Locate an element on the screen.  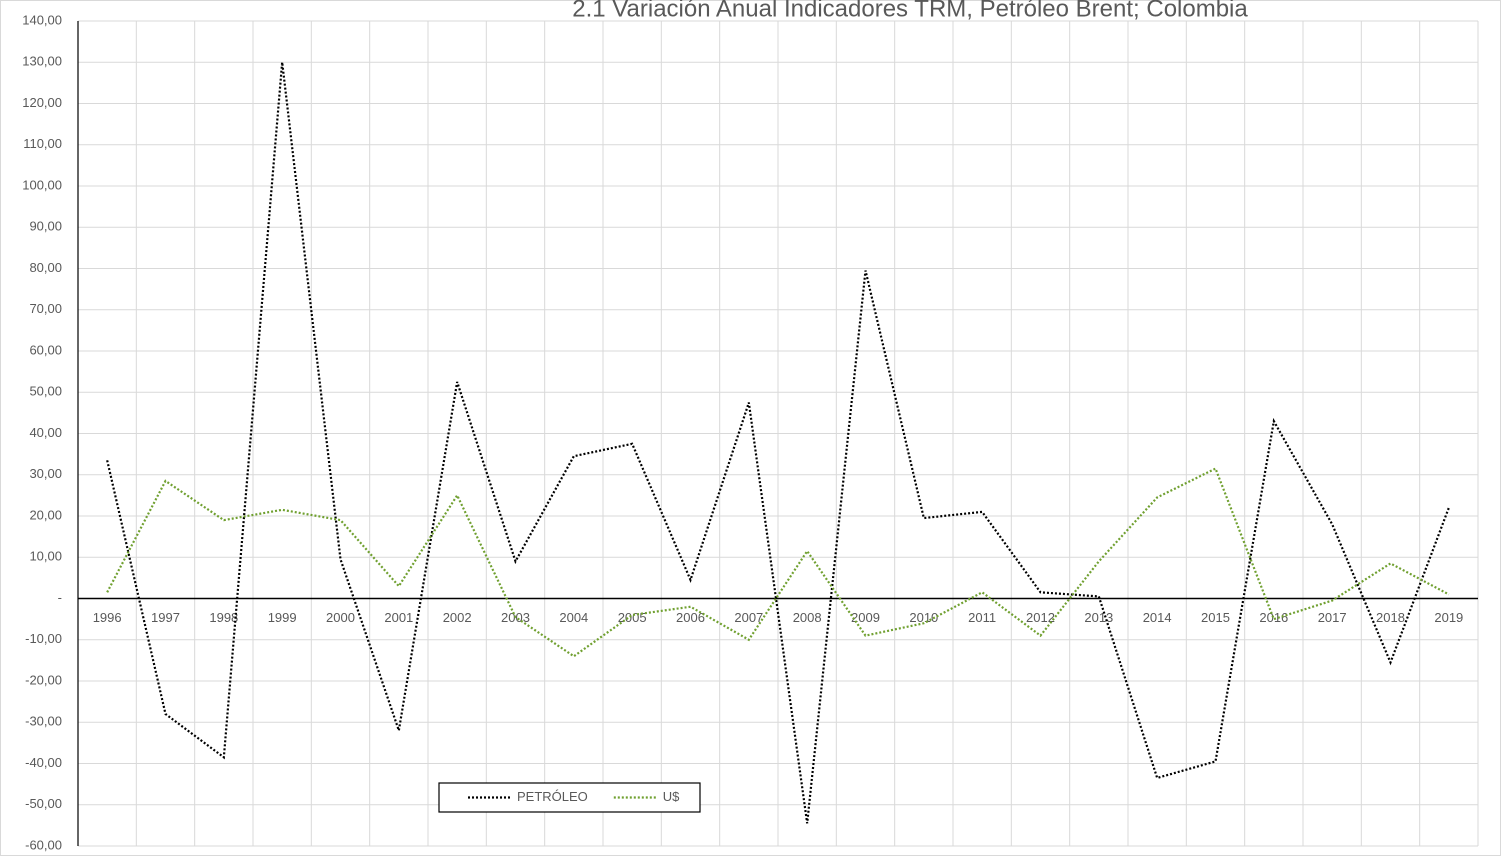
y-tick-label: -20,00 is located at coordinates (43, 679).